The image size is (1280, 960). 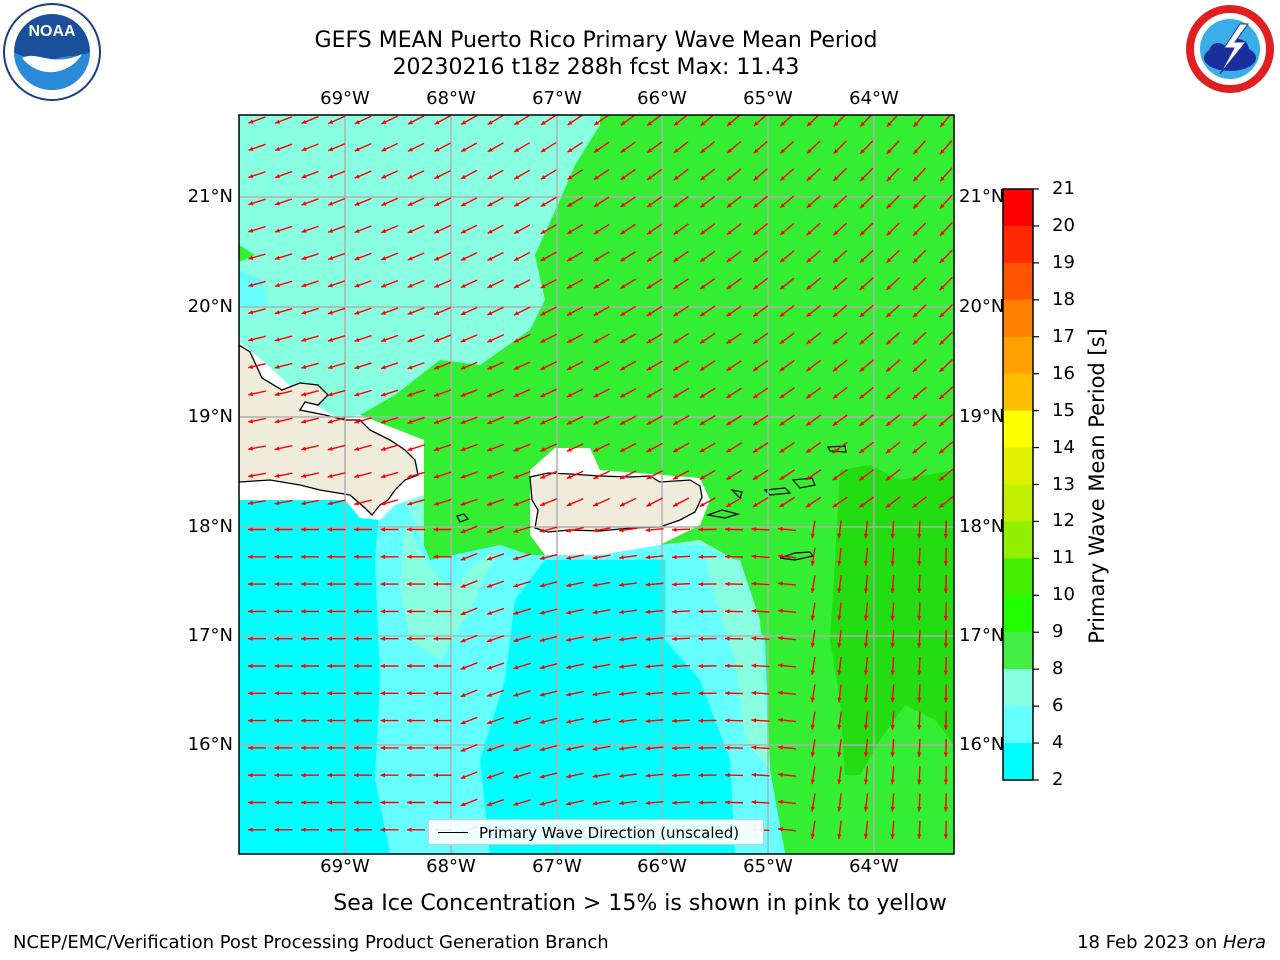 What do you see at coordinates (874, 866) in the screenshot?
I see `axis-tick-label: 64°W` at bounding box center [874, 866].